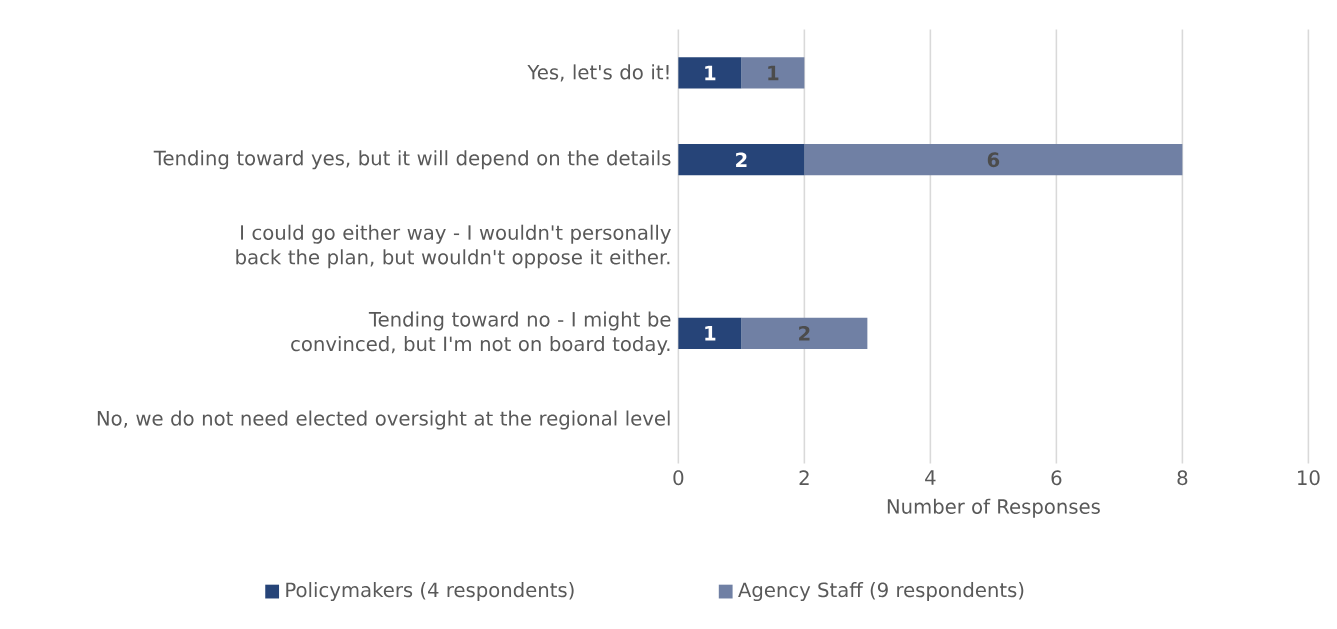 The image size is (1337, 629). I want to click on x-tick-label: 8, so click(1182, 478).